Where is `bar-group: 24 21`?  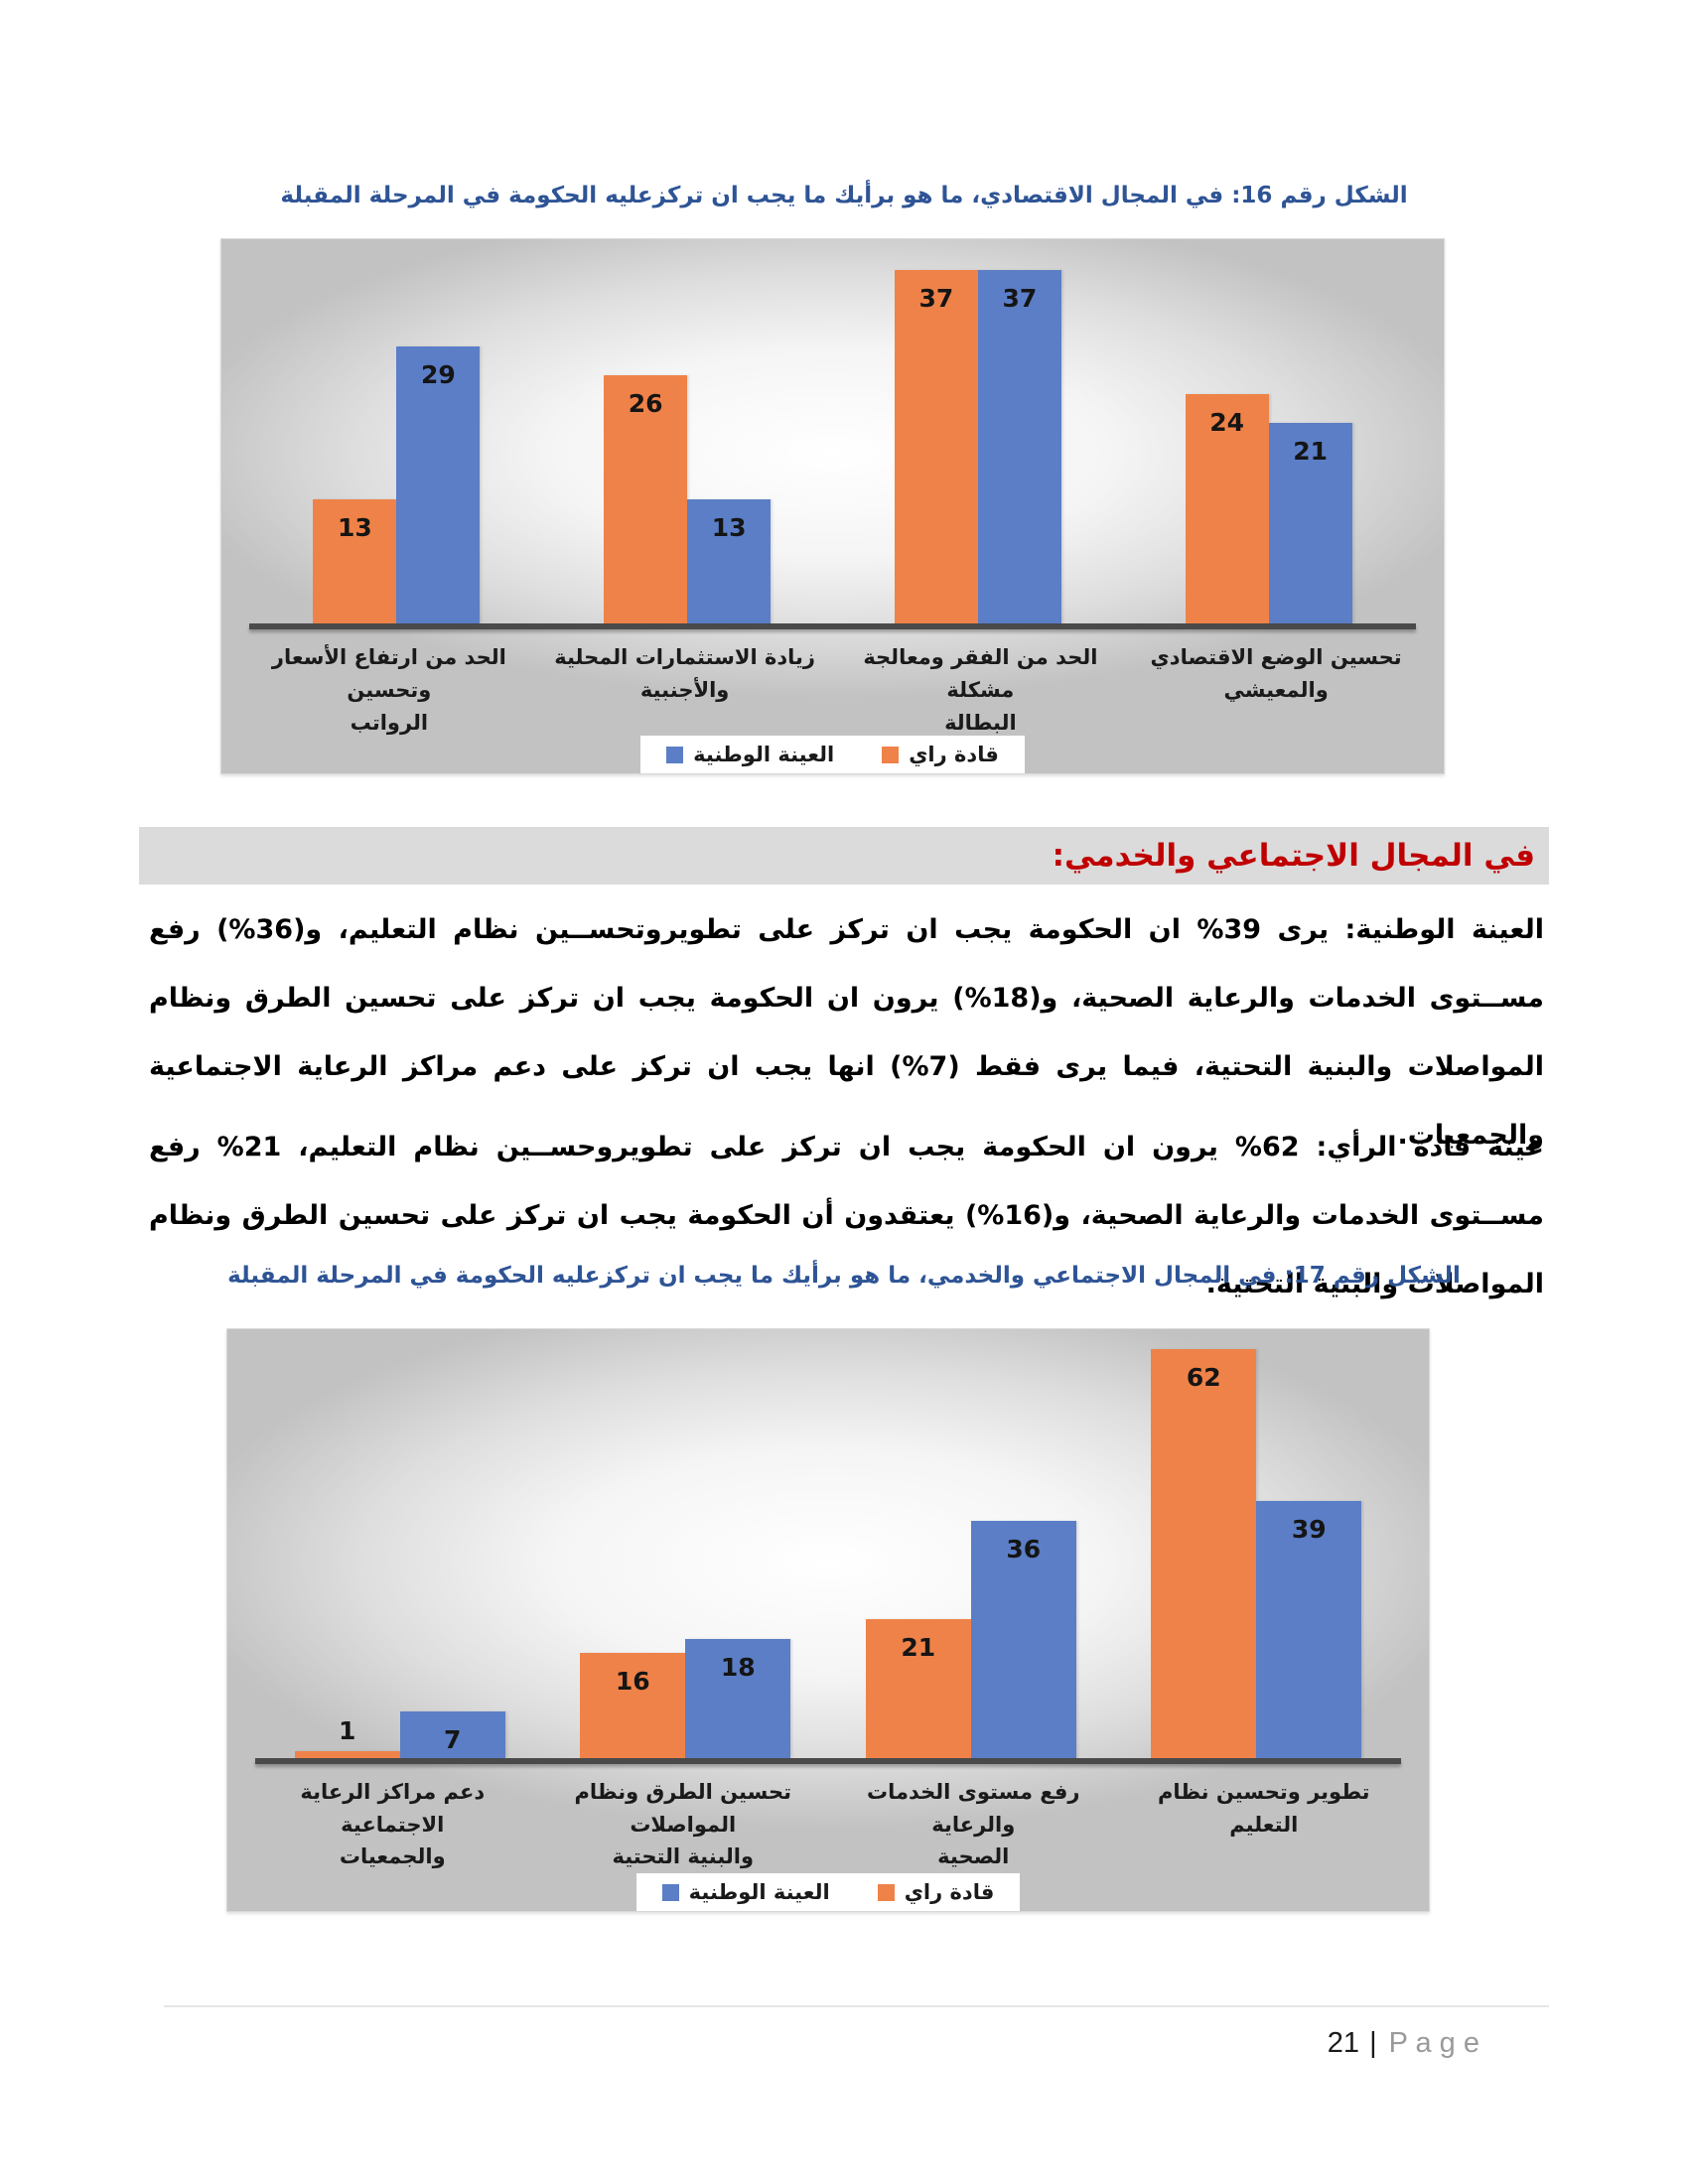
bar-group: 24 21 is located at coordinates (1268, 508).